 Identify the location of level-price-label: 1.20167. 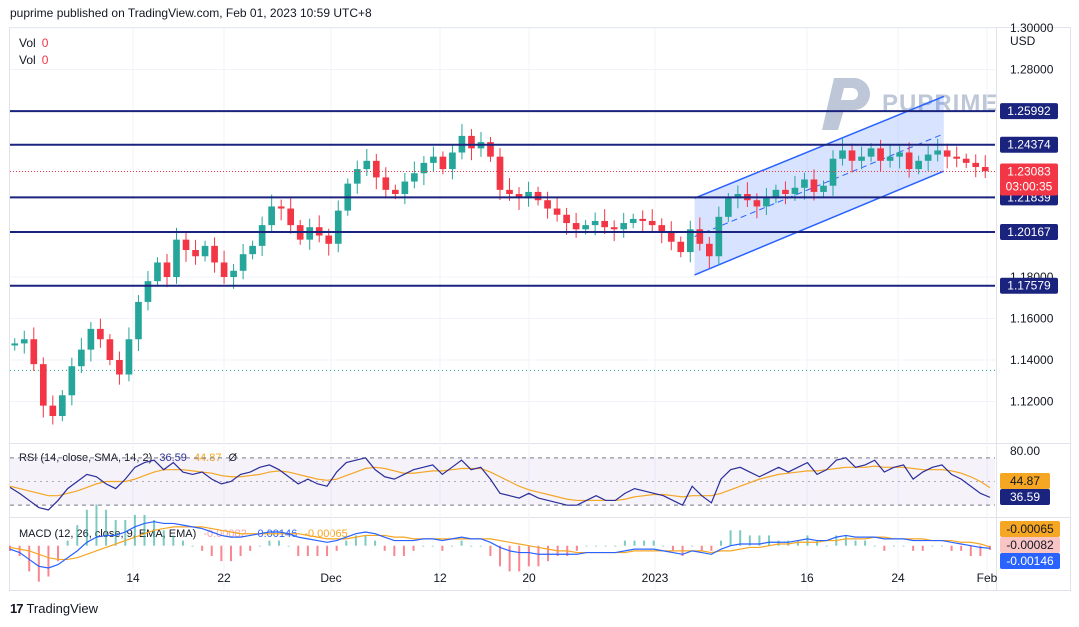
(1029, 232).